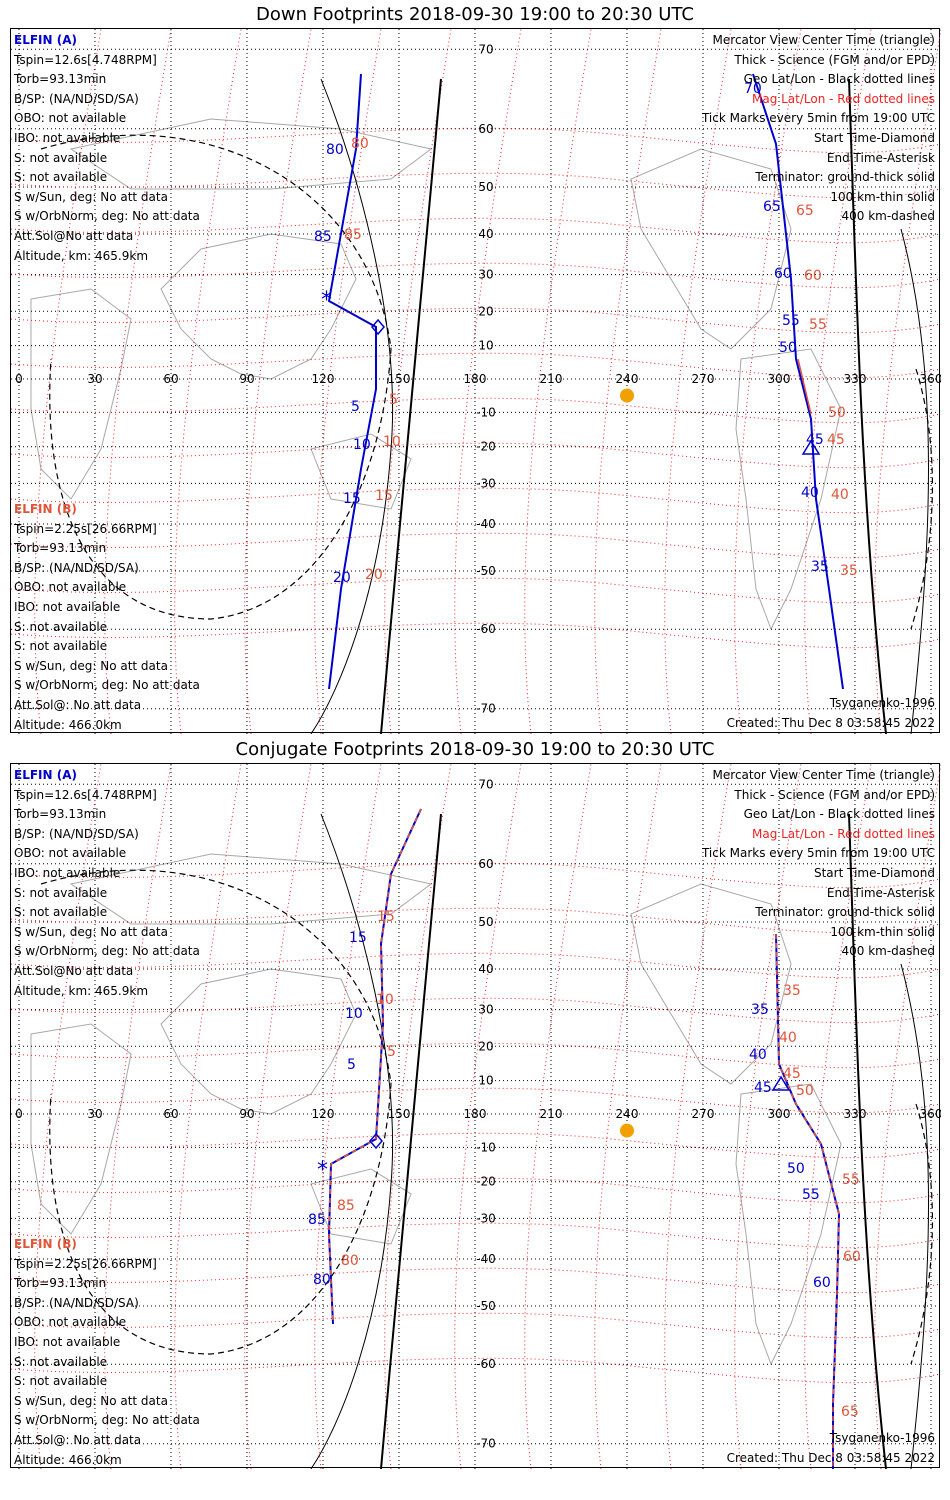 The image size is (950, 1500). What do you see at coordinates (45, 509) in the screenshot?
I see `sat-b-name: ELFIN (B)` at bounding box center [45, 509].